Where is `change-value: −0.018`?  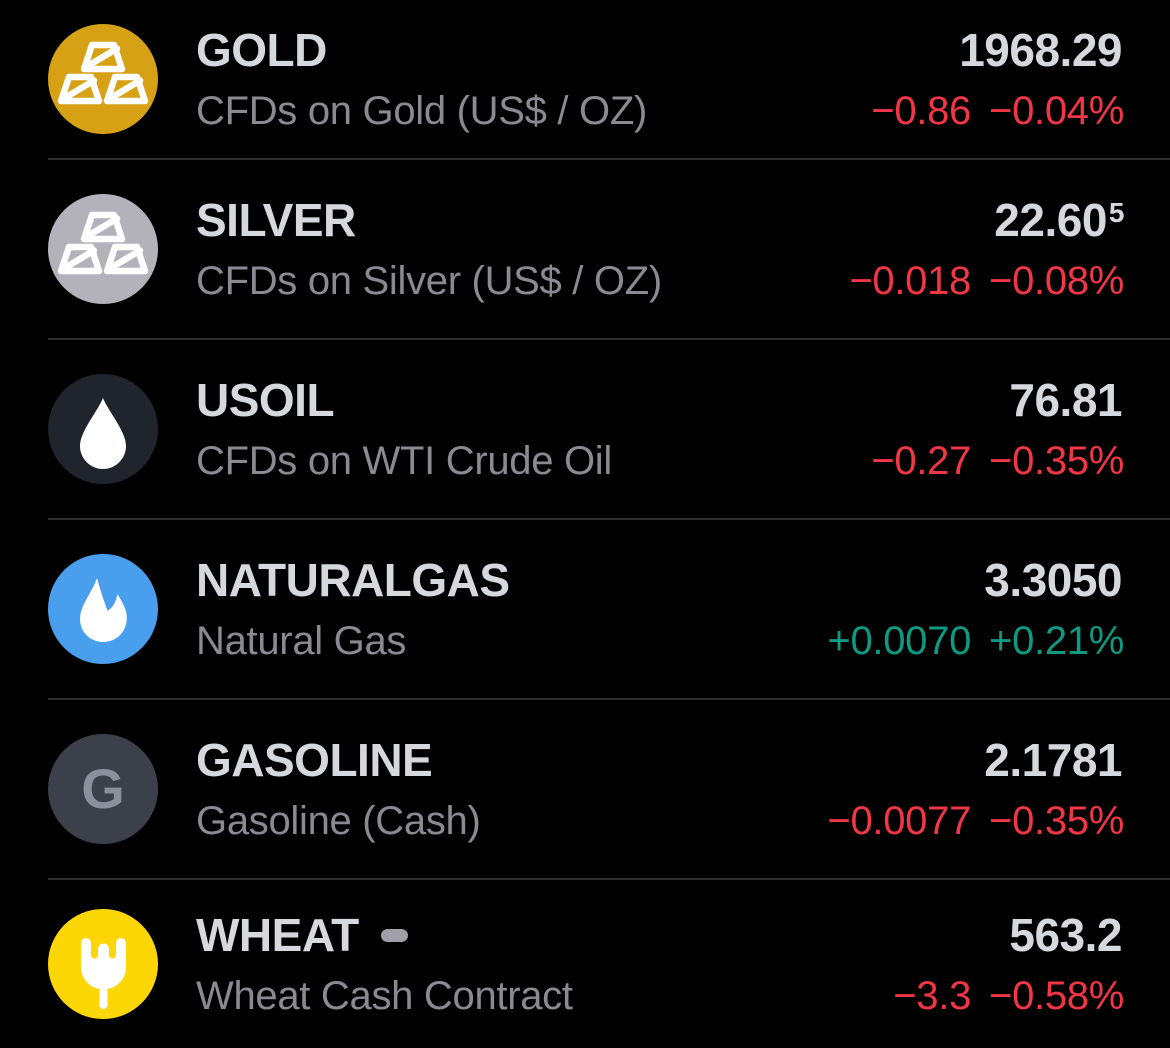
change-value: −0.018 is located at coordinates (910, 281).